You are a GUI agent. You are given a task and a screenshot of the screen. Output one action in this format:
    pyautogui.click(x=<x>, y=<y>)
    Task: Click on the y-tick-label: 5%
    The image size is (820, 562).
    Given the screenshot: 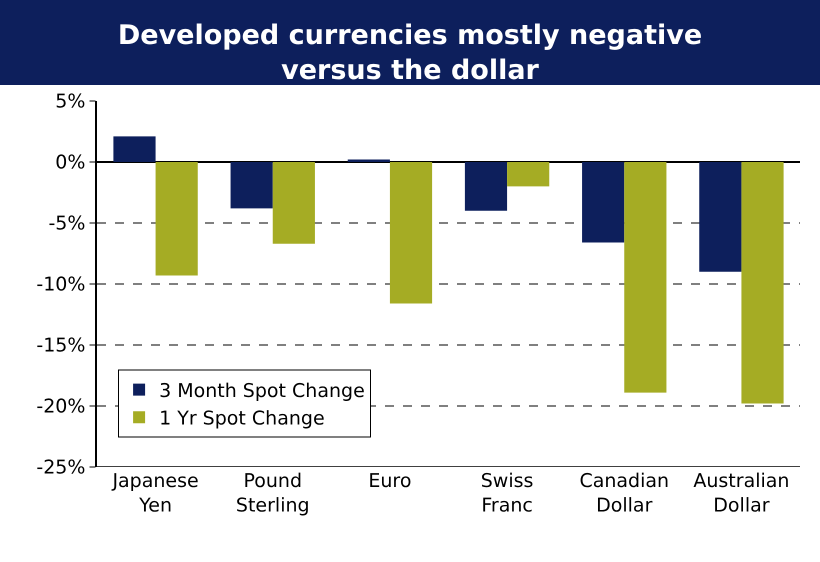 What is the action you would take?
    pyautogui.click(x=70, y=101)
    